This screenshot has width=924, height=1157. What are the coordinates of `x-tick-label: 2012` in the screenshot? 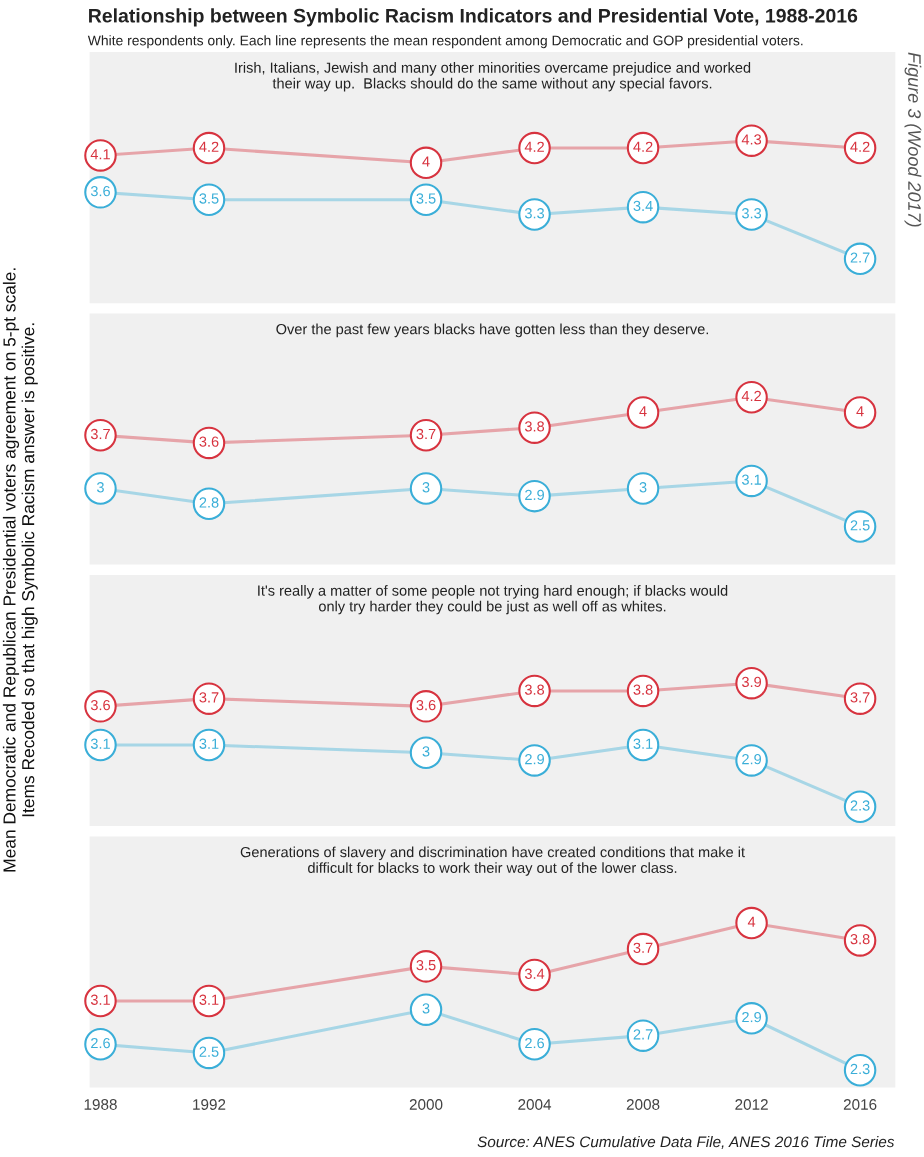 It's located at (751, 1104).